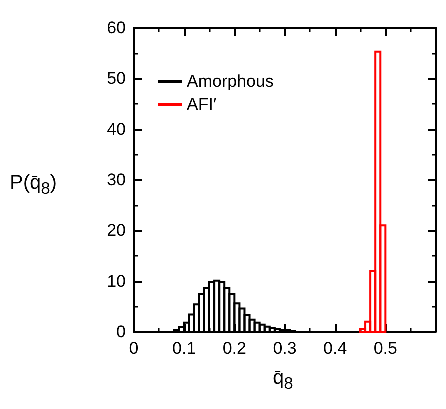  I want to click on y-tick-label: 60, so click(116, 28).